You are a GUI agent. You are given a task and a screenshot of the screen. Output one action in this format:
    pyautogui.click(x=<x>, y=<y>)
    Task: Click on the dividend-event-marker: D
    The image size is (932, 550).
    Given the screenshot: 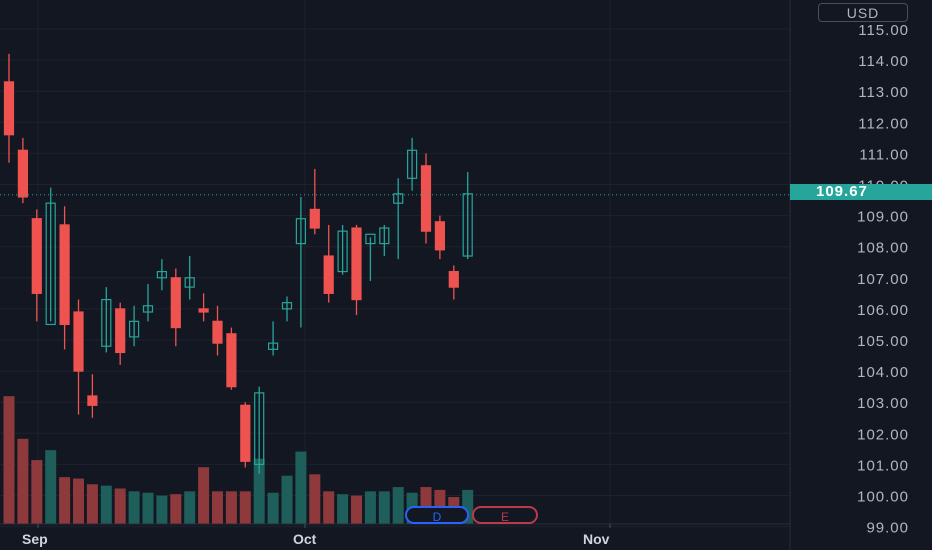 What is the action you would take?
    pyautogui.click(x=437, y=515)
    